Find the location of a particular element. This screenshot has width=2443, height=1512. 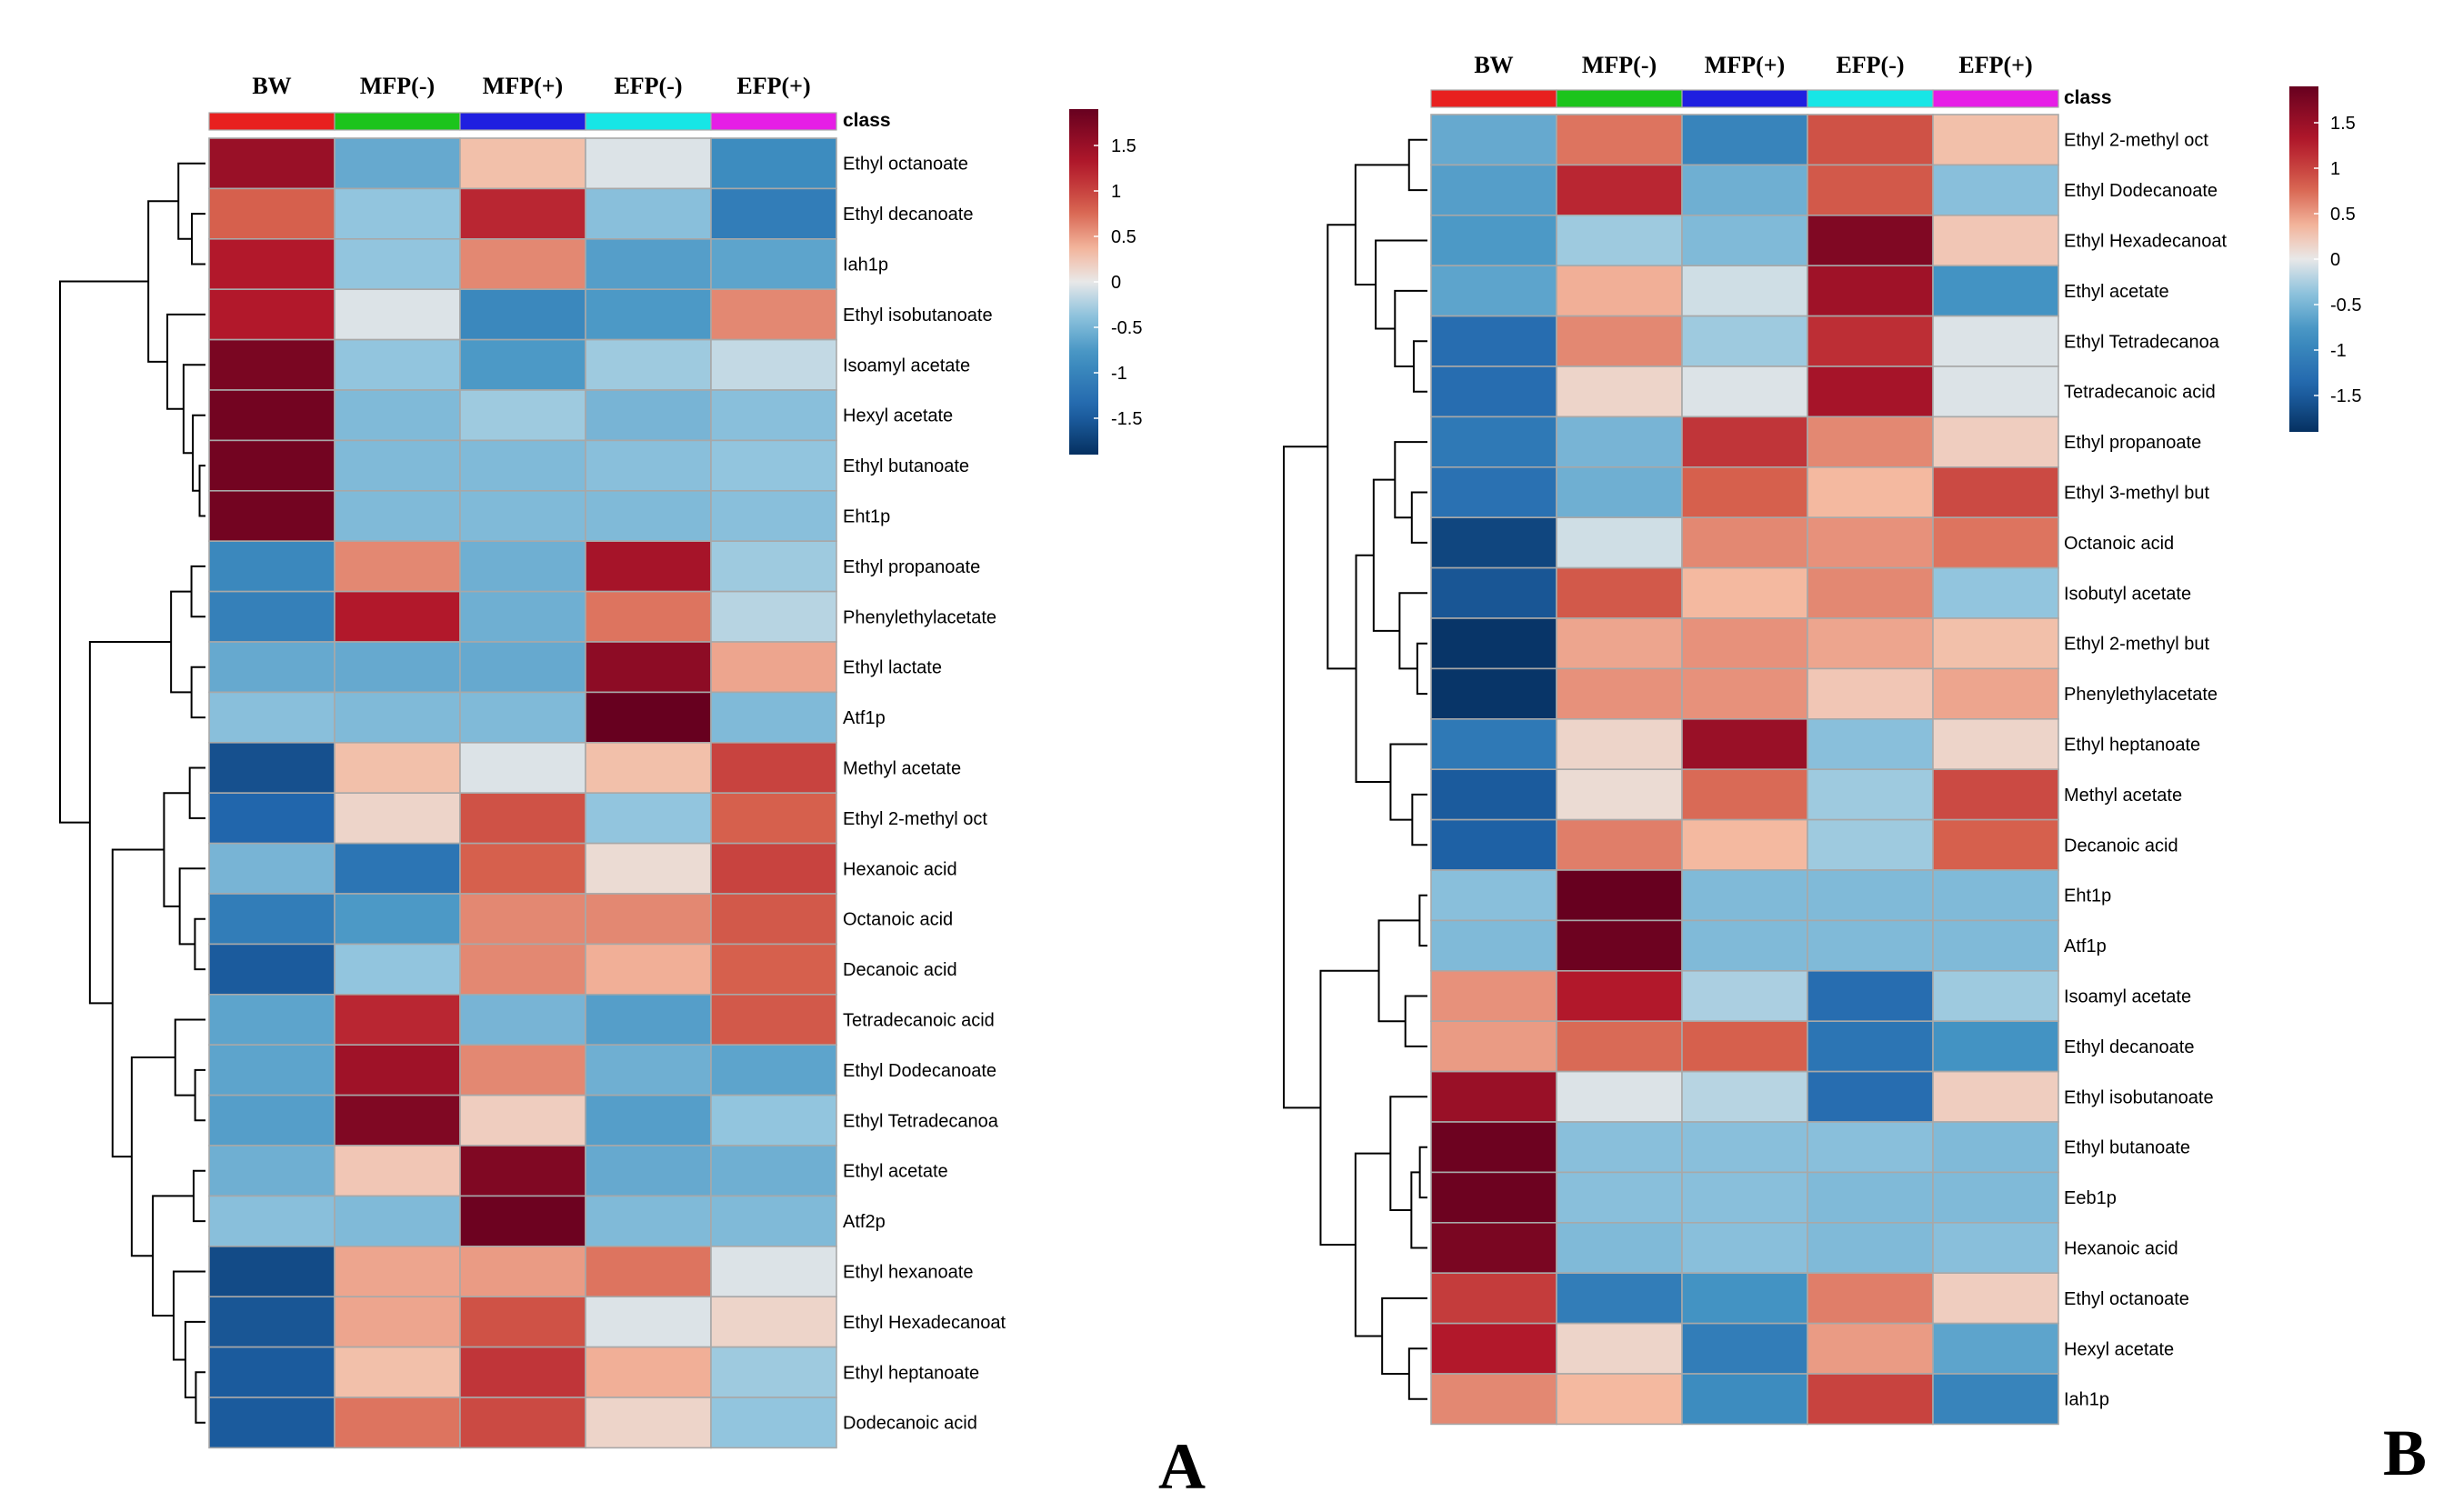

row-label: Ethyl heptanoate is located at coordinates (911, 1373).